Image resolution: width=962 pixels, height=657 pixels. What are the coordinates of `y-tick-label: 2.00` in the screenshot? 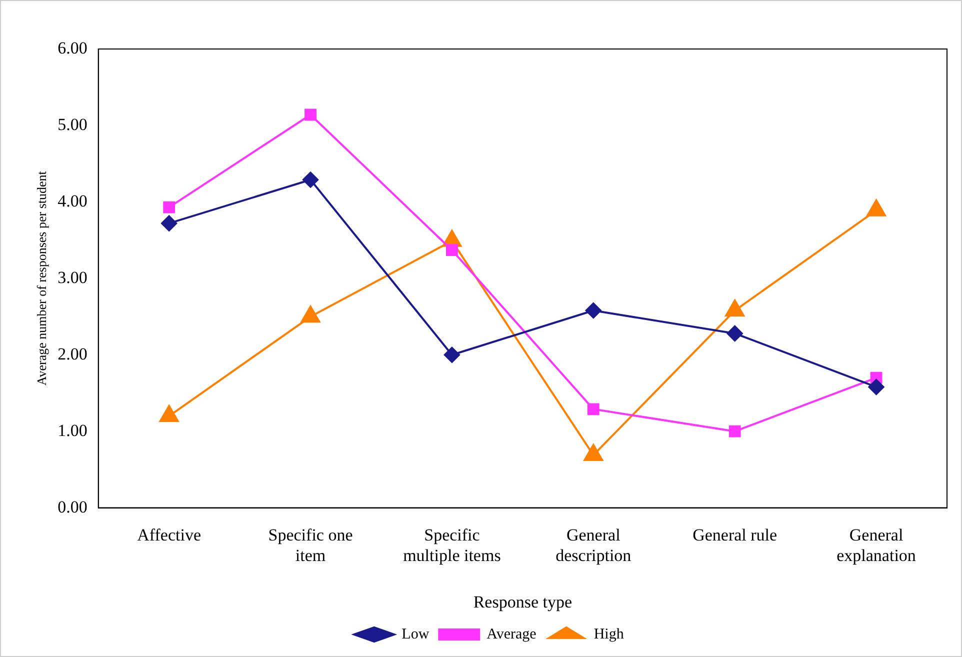 It's located at (73, 354).